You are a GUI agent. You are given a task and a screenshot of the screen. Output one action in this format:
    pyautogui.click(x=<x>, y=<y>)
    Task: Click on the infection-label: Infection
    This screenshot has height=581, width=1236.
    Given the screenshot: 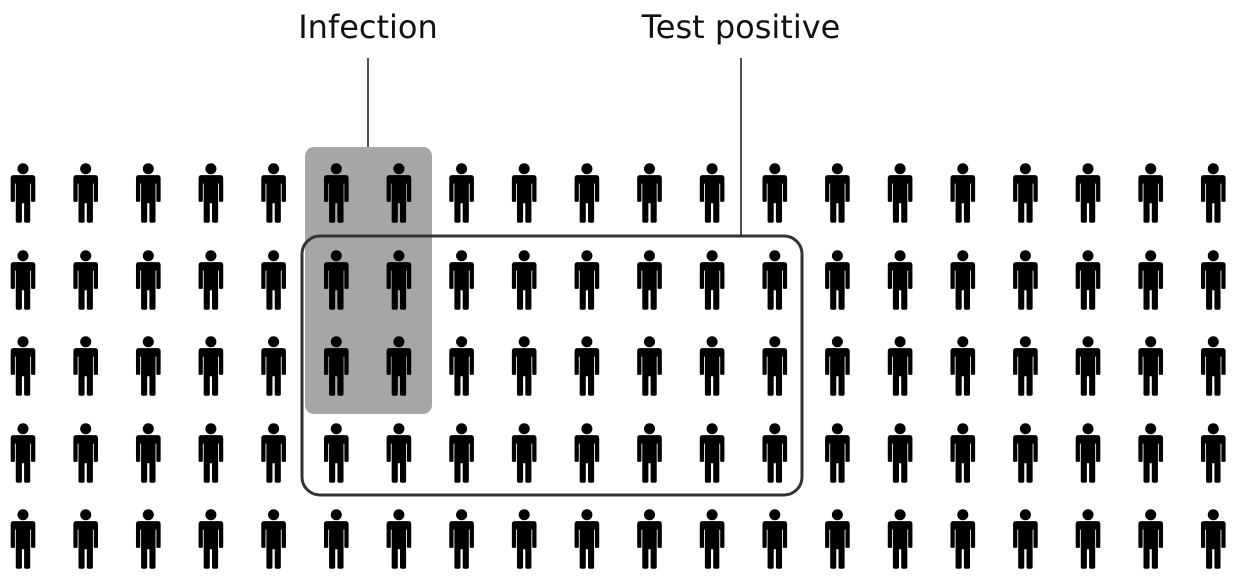 What is the action you would take?
    pyautogui.click(x=368, y=27)
    